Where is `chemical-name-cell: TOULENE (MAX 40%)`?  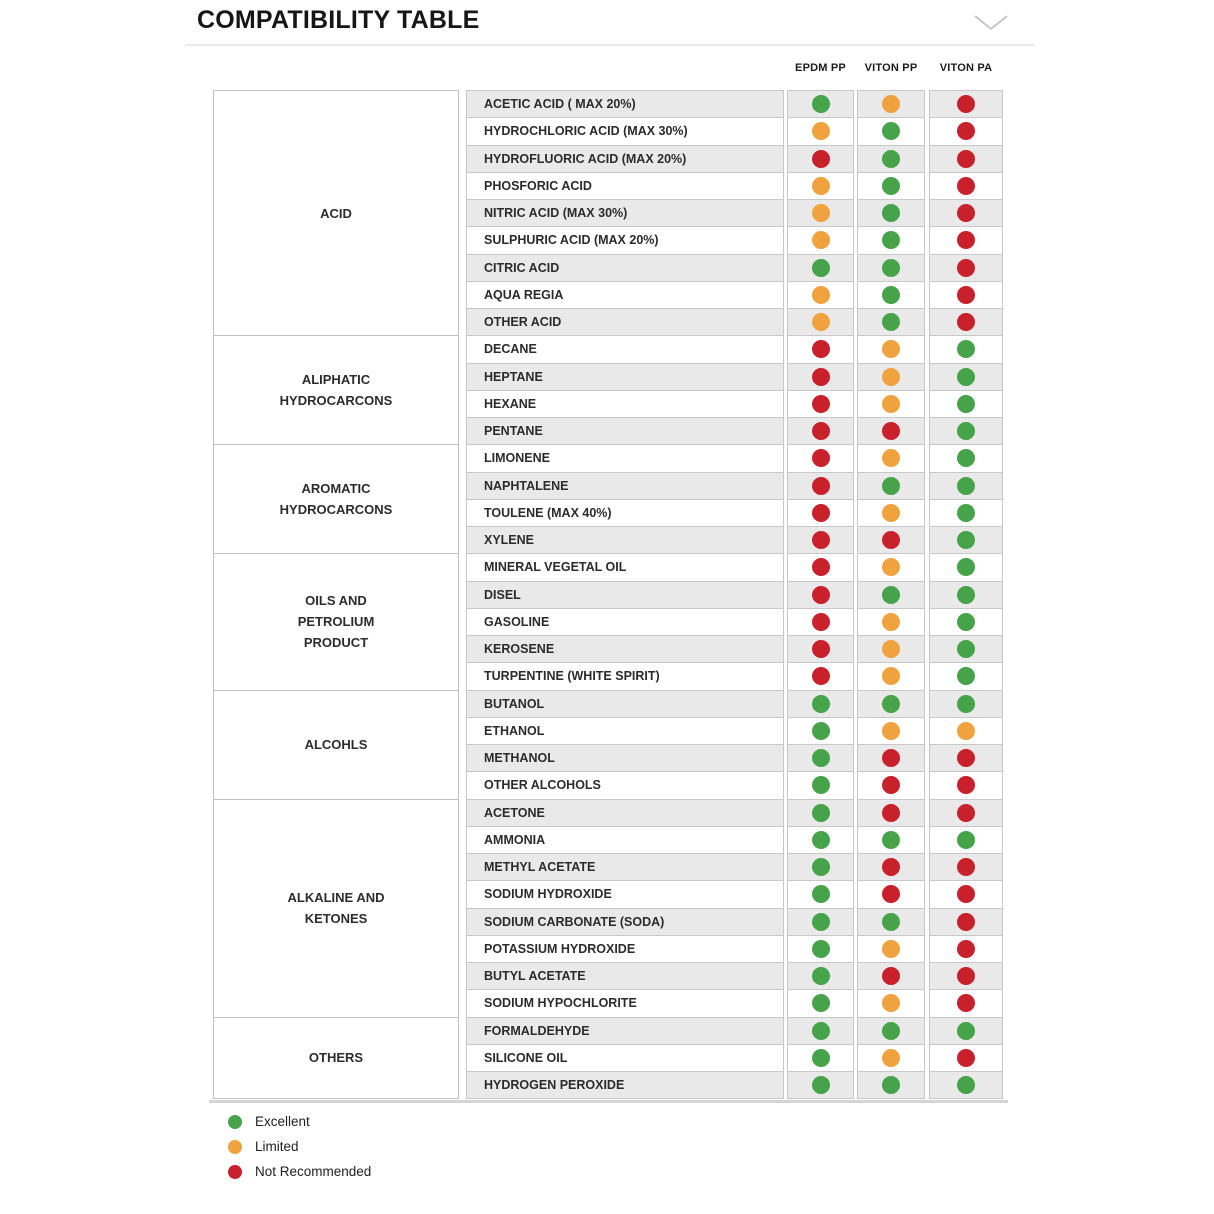
chemical-name-cell: TOULENE (MAX 40%) is located at coordinates (625, 513).